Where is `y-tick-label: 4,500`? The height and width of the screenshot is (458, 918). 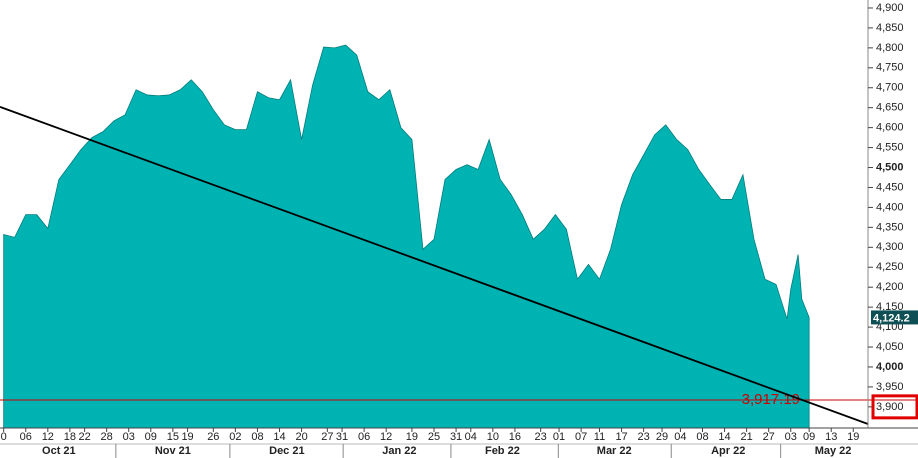
y-tick-label: 4,500 is located at coordinates (890, 167).